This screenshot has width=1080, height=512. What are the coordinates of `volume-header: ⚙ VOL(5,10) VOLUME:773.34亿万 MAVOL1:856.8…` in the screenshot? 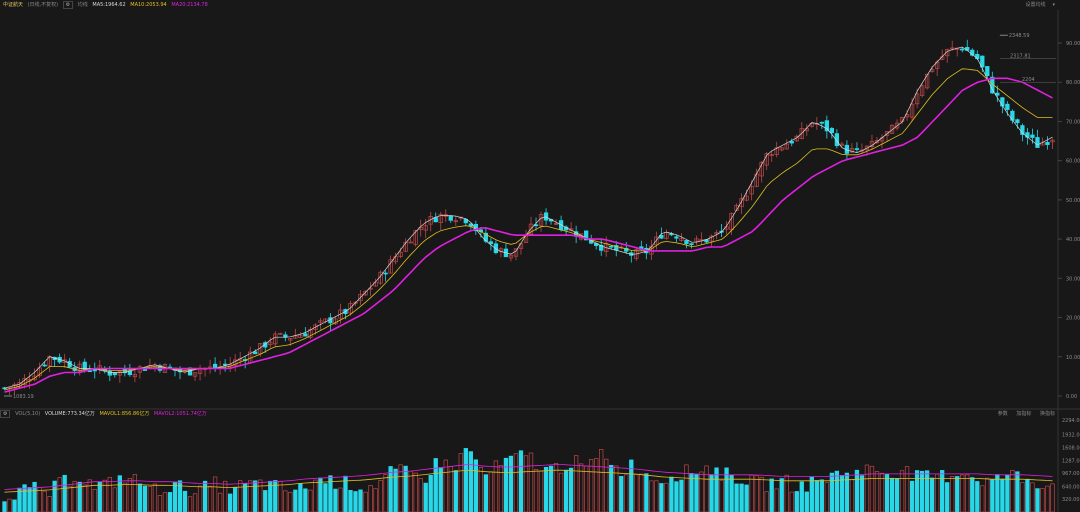 It's located at (540, 414).